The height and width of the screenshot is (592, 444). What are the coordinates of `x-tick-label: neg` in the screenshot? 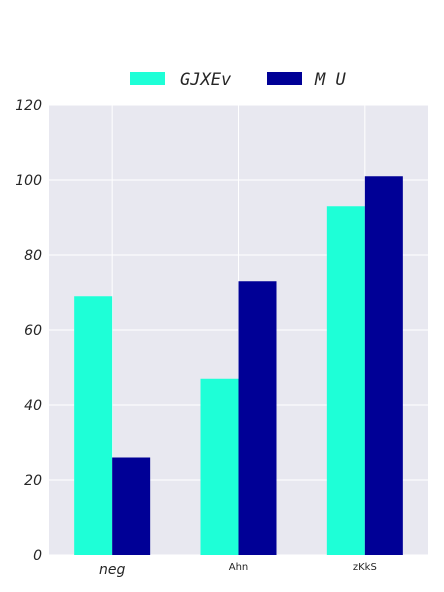 It's located at (112, 570).